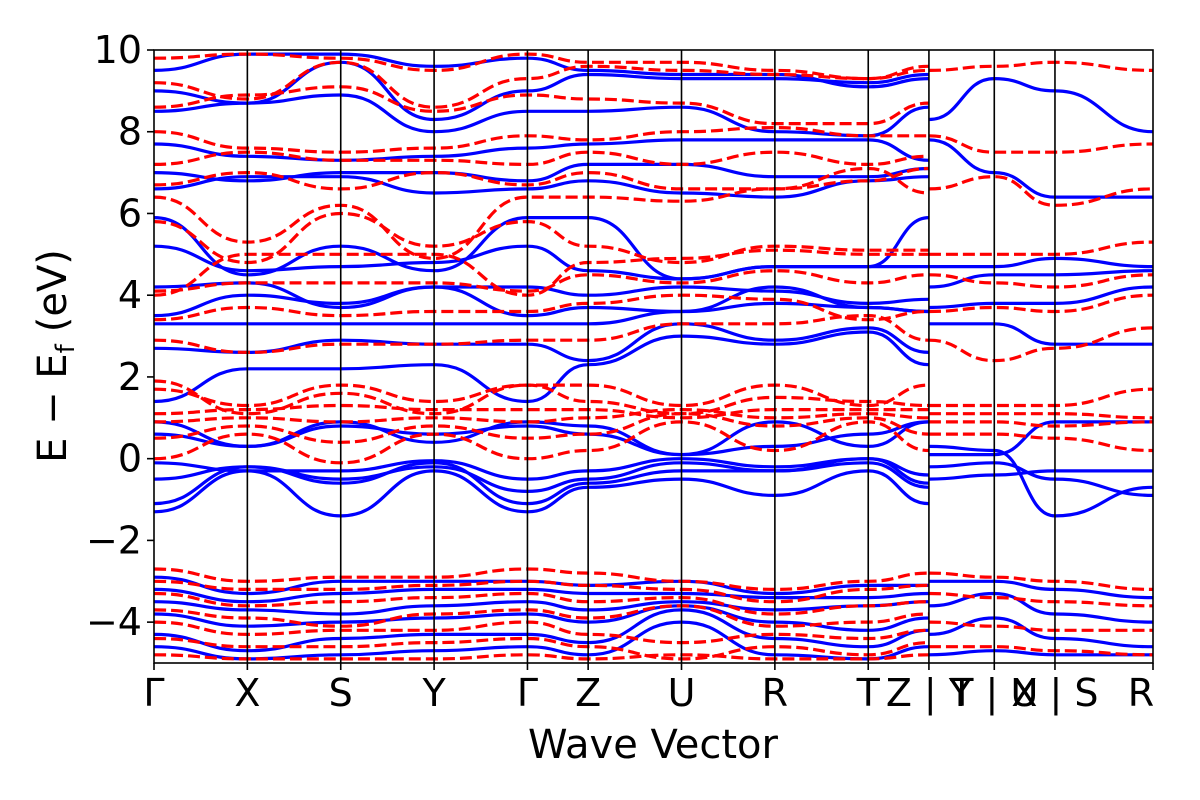 This screenshot has height=800, width=1200. Describe the element at coordinates (53, 408) in the screenshot. I see `y-axis-label-main: E − E` at that location.